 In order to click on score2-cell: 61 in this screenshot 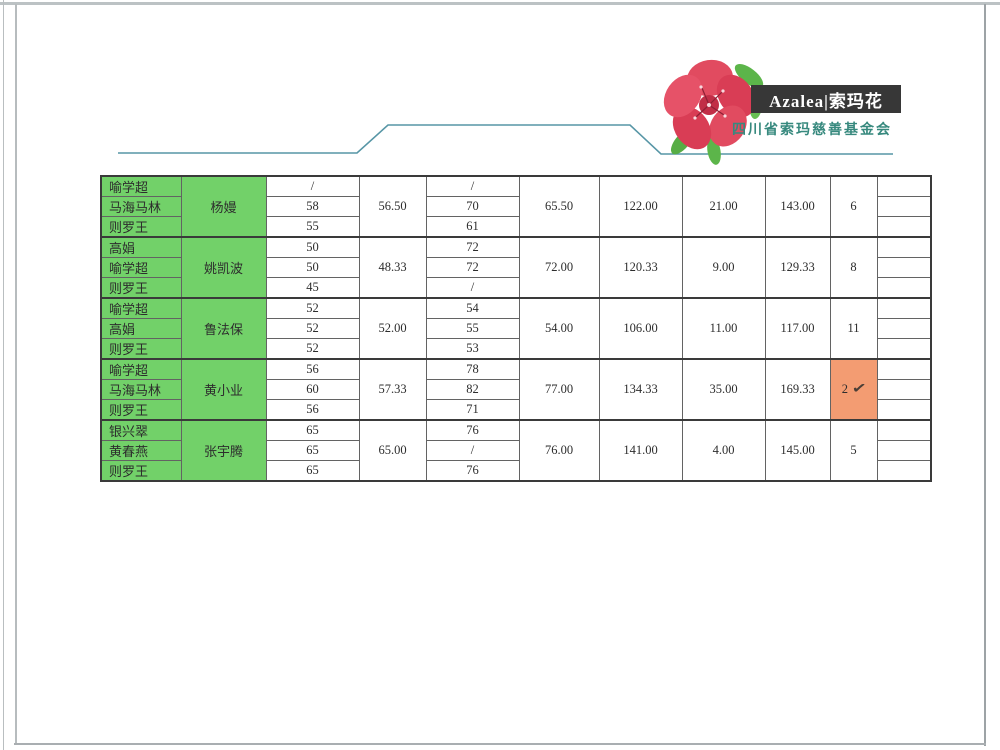, I will do `click(472, 227)`.